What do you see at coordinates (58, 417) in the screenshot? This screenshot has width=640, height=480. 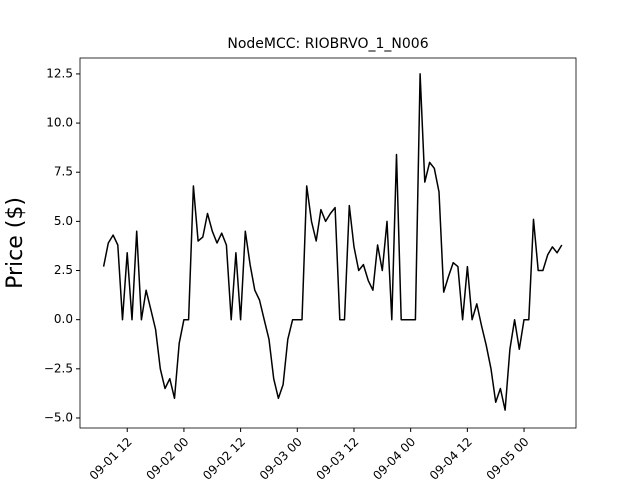 I see `y-tick-label: −5.0` at bounding box center [58, 417].